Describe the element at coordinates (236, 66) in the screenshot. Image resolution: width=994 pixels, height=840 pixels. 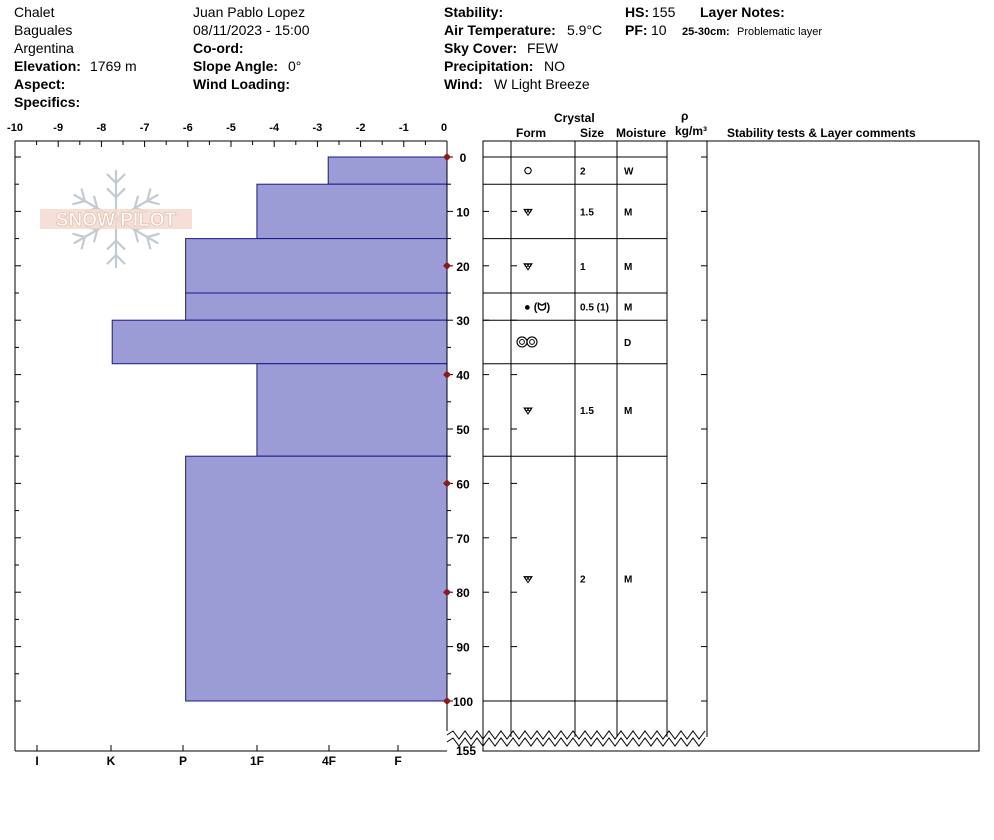
I see `slope-angle-label: Slope Angle:` at that location.